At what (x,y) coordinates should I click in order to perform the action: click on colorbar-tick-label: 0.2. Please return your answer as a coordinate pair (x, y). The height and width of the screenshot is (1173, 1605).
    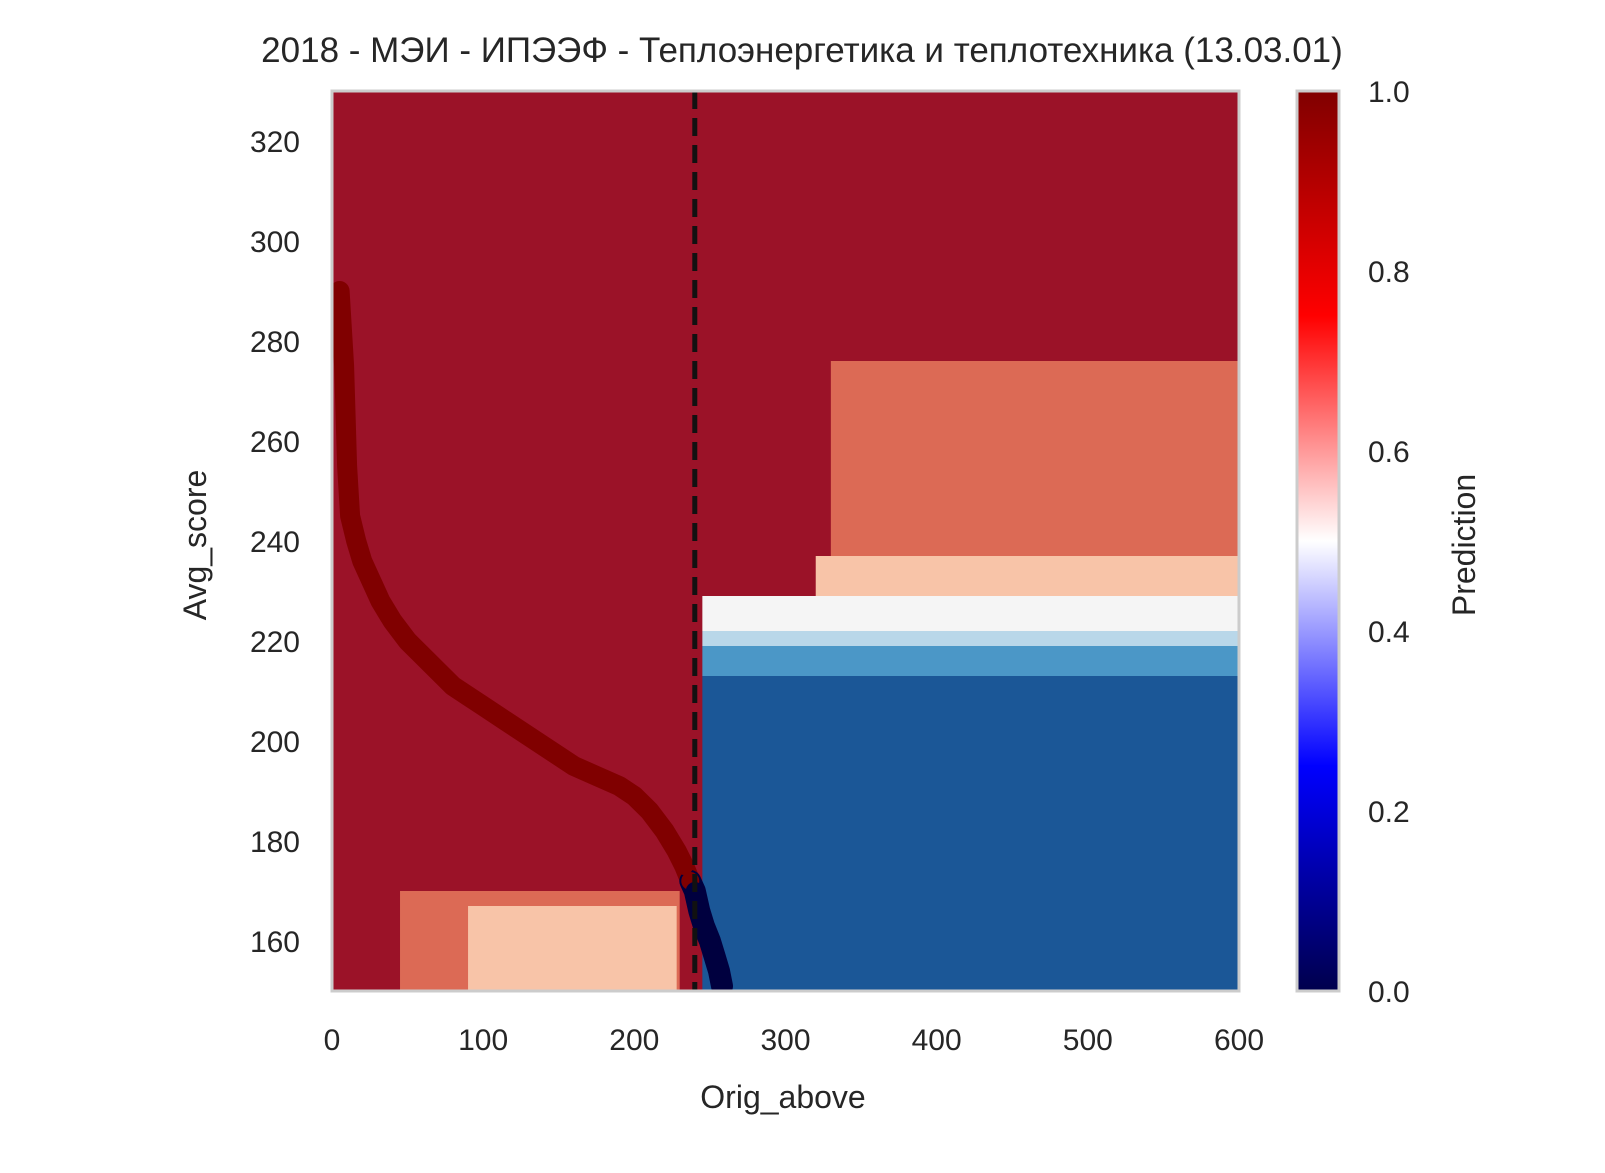
    Looking at the image, I should click on (1389, 812).